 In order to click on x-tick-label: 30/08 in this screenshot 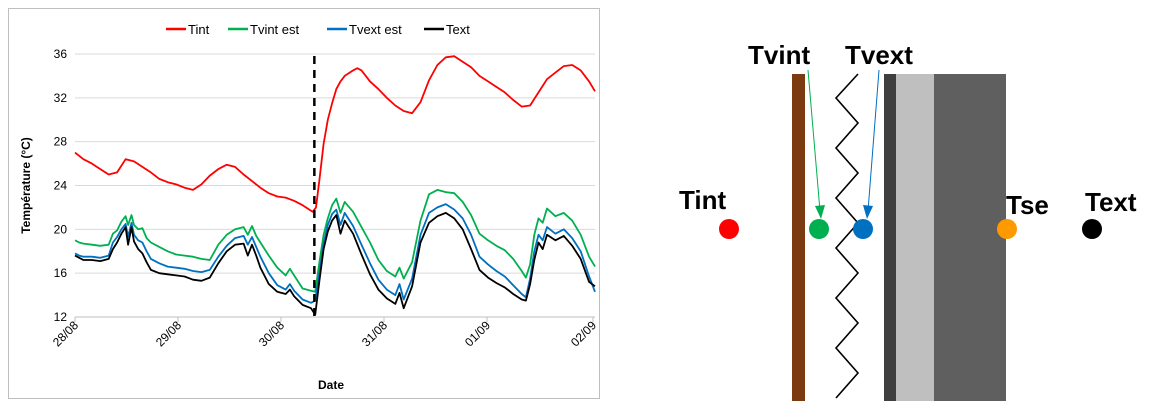, I will do `click(271, 333)`.